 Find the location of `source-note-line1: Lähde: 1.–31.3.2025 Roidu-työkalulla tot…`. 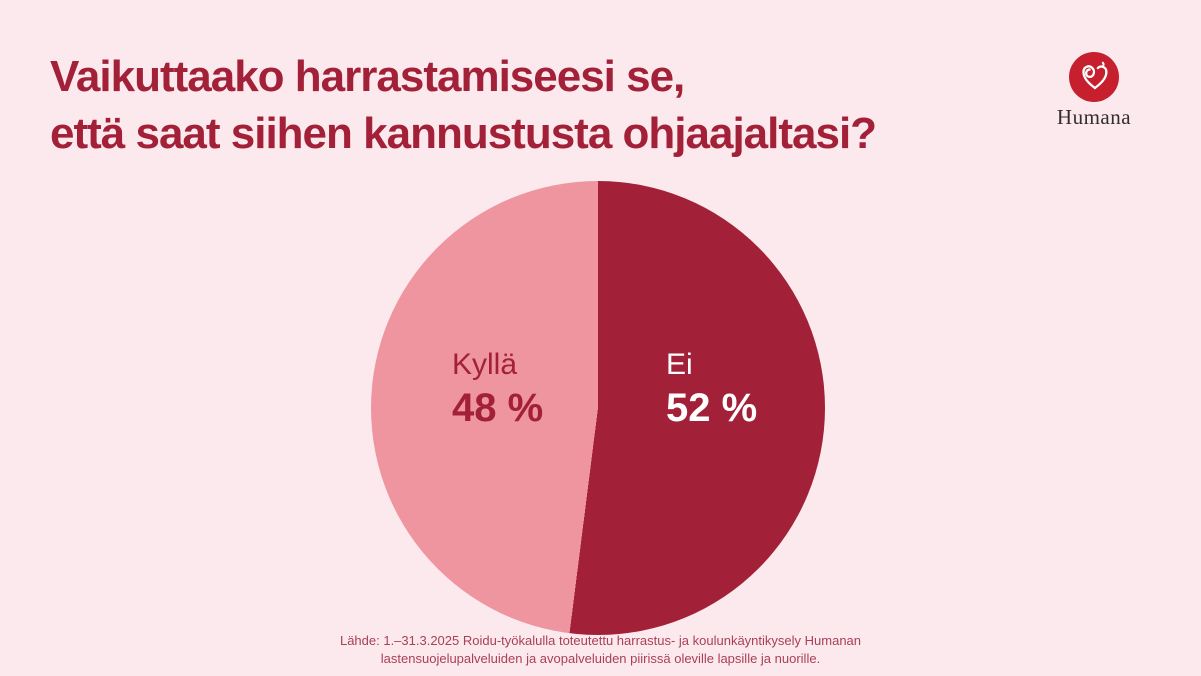

source-note-line1: Lähde: 1.–31.3.2025 Roidu-työkalulla tot… is located at coordinates (600, 640).